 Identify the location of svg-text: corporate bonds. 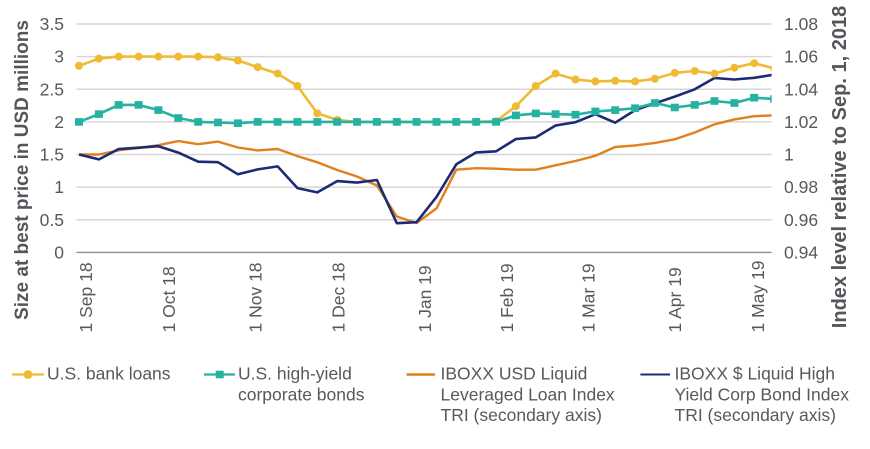
(301, 395).